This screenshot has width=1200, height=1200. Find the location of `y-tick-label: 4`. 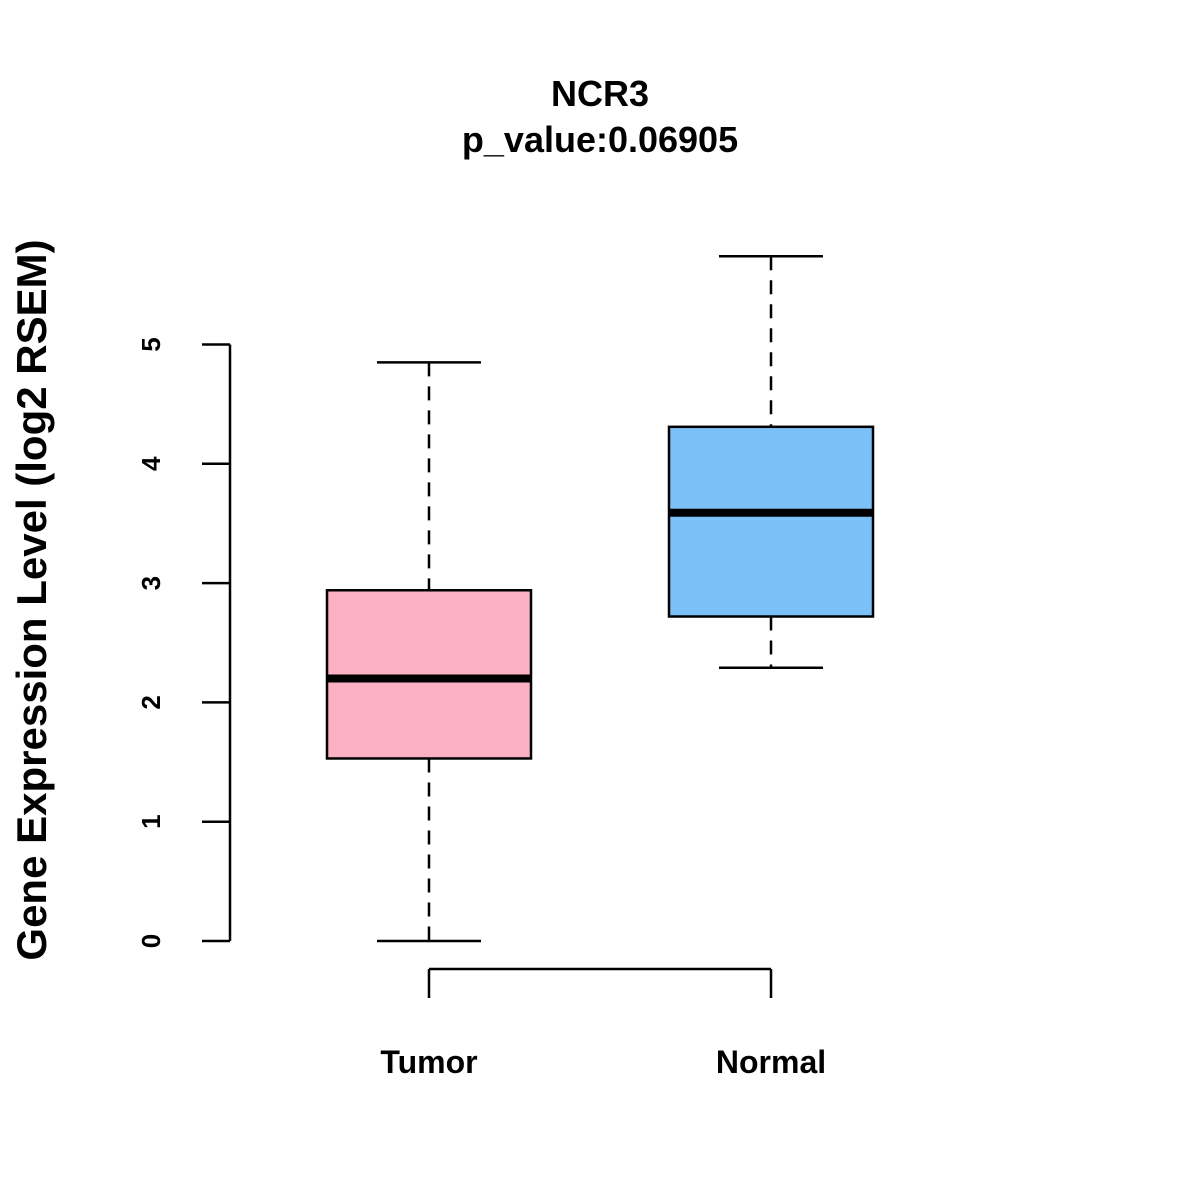

y-tick-label: 4 is located at coordinates (151, 463).